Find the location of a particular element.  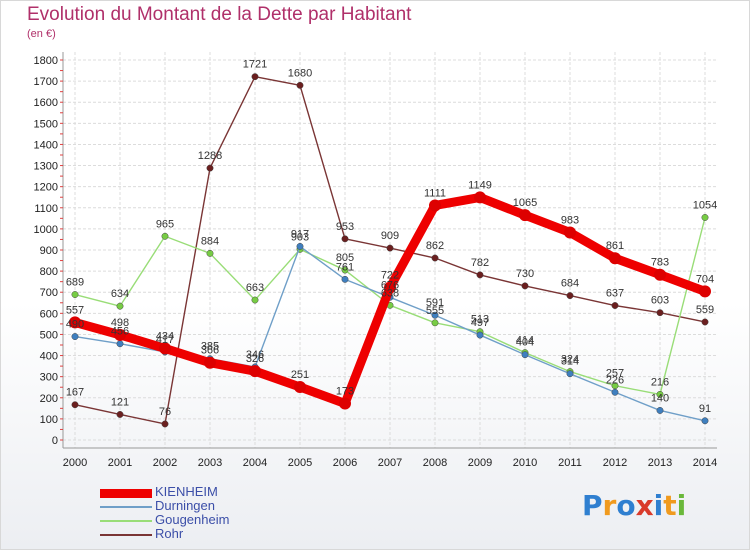

data-label: 456 is located at coordinates (120, 332).